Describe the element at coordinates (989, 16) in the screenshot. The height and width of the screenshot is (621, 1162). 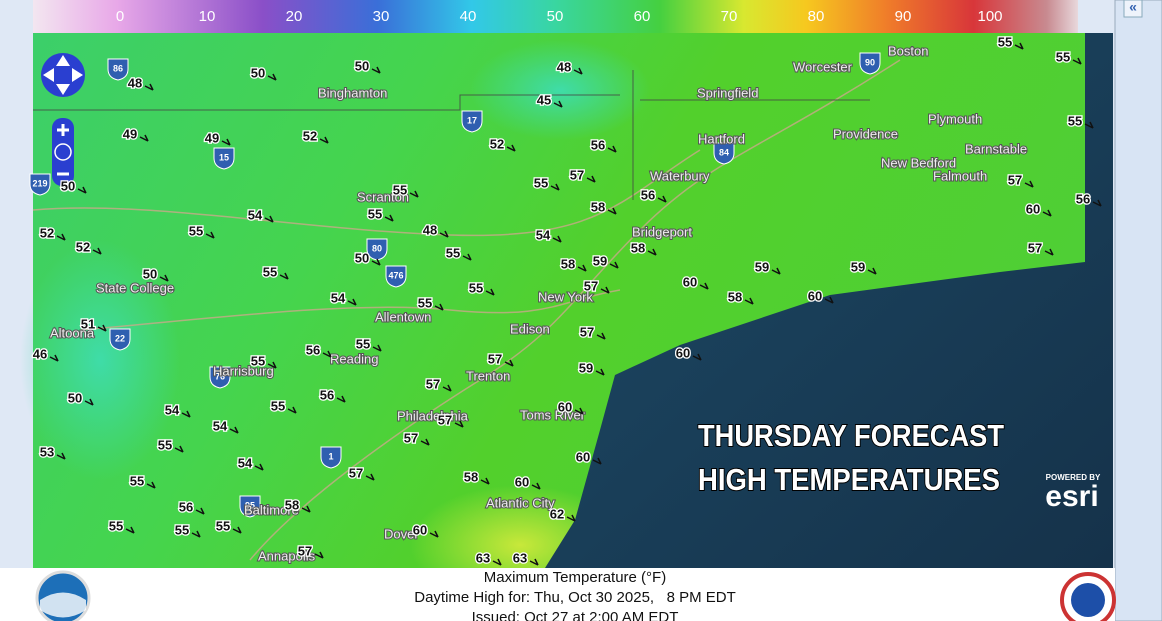
I see `scale-tick-label: 100` at that location.